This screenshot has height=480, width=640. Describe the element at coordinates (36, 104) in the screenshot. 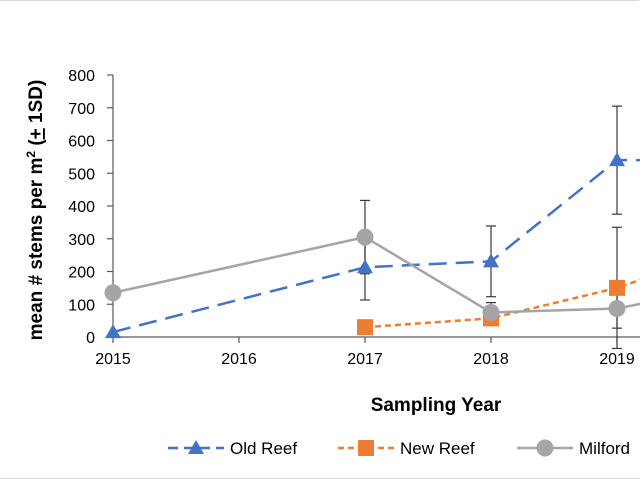

I see `y-axis-title-rest: 1SD)` at that location.